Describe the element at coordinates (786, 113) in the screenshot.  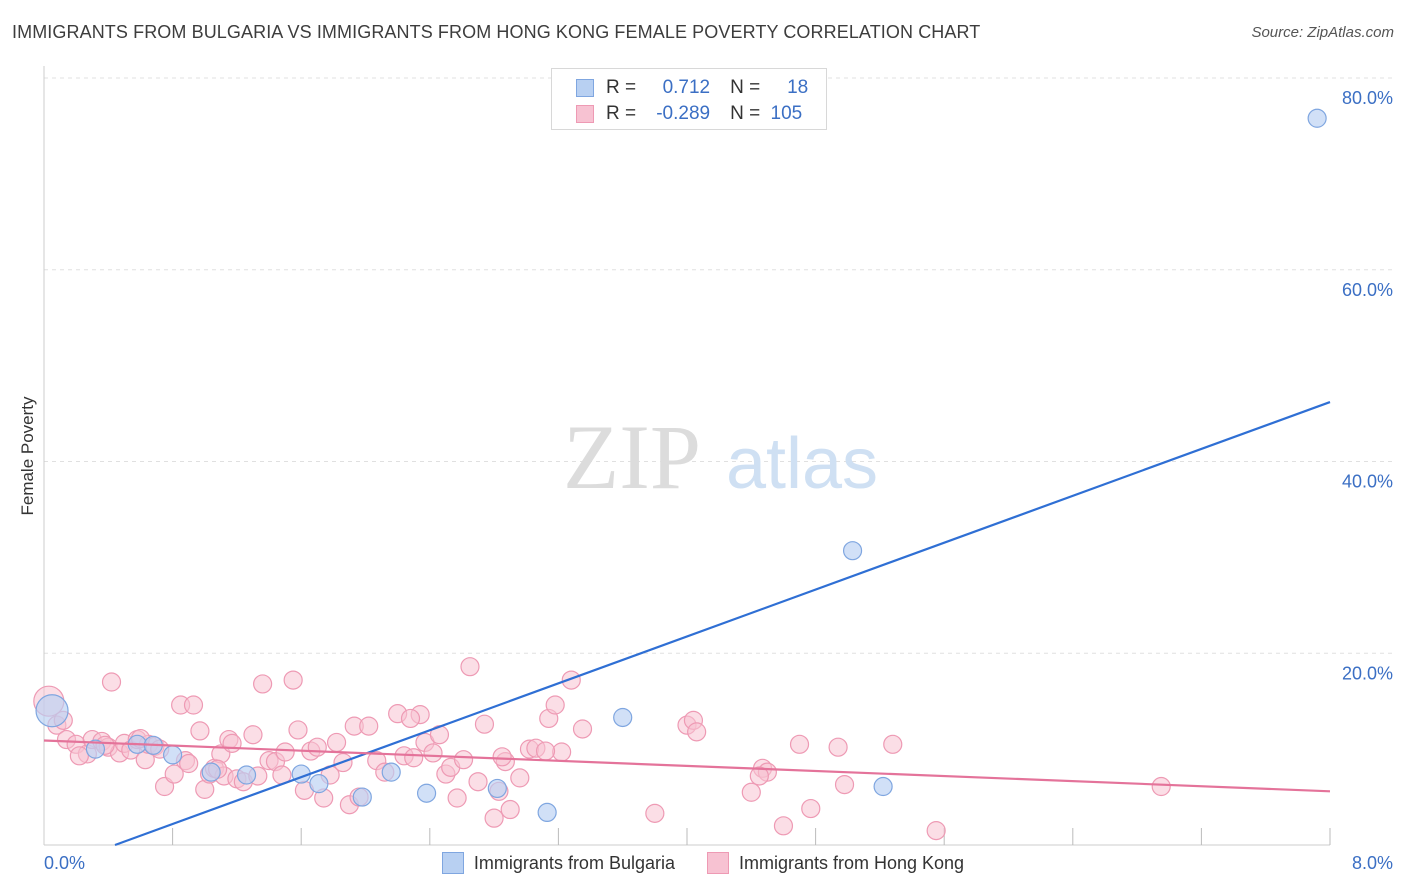
I see `n-value-hong-kong: 105` at that location.